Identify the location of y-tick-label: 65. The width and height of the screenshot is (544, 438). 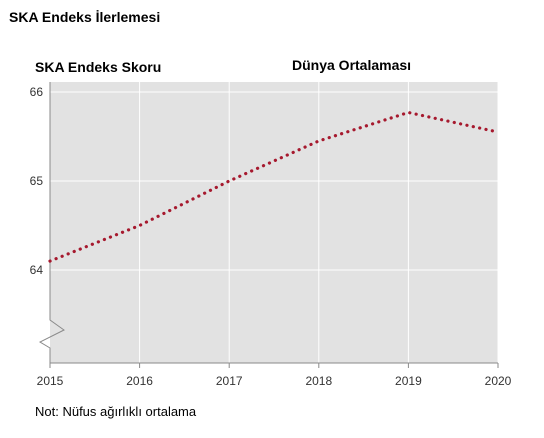
(37, 181).